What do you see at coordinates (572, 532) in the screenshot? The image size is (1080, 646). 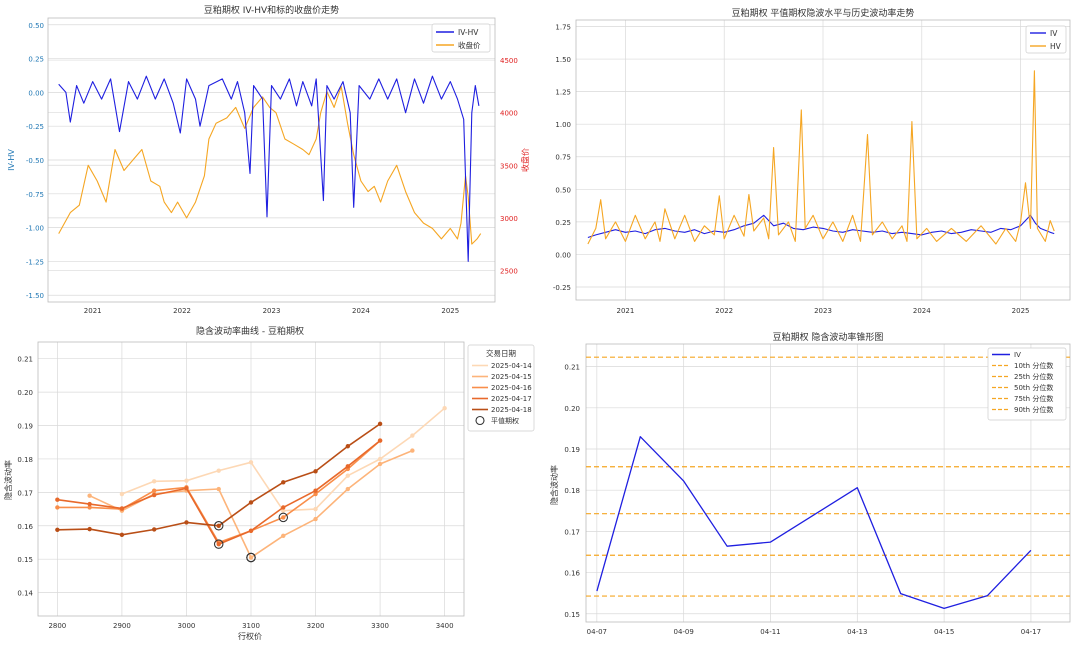 I see `y-tick-label: 0.17` at bounding box center [572, 532].